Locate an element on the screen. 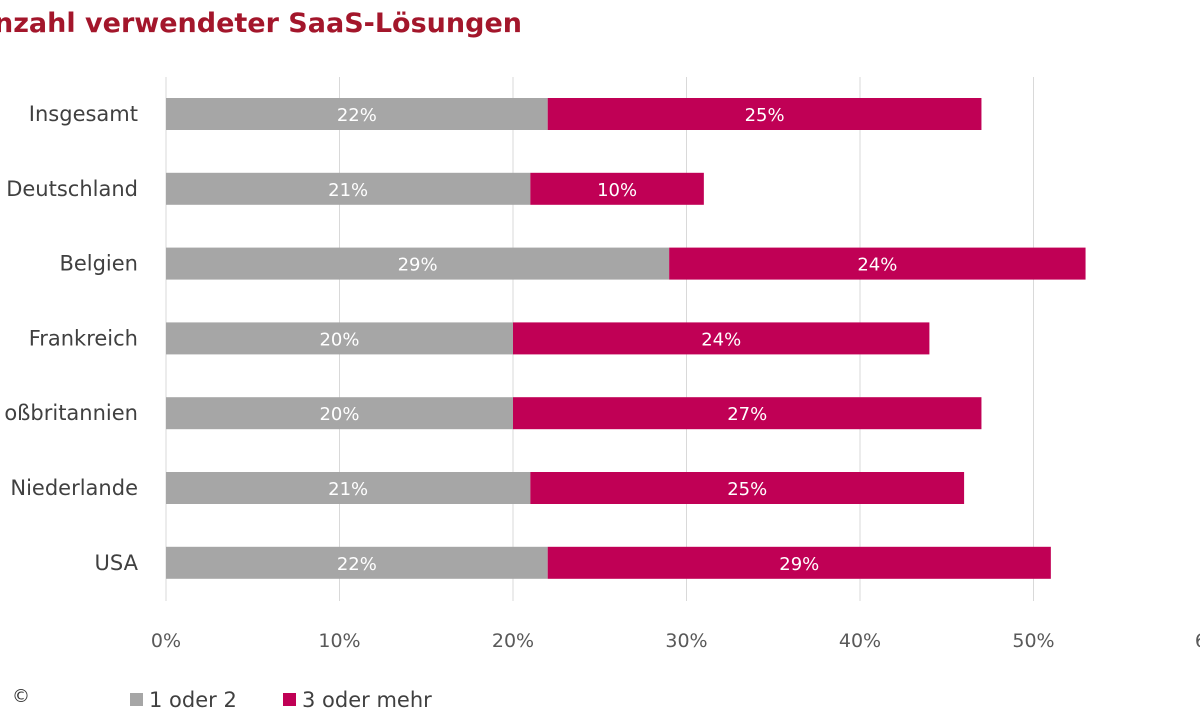  category-label: Frankreich is located at coordinates (83, 338).